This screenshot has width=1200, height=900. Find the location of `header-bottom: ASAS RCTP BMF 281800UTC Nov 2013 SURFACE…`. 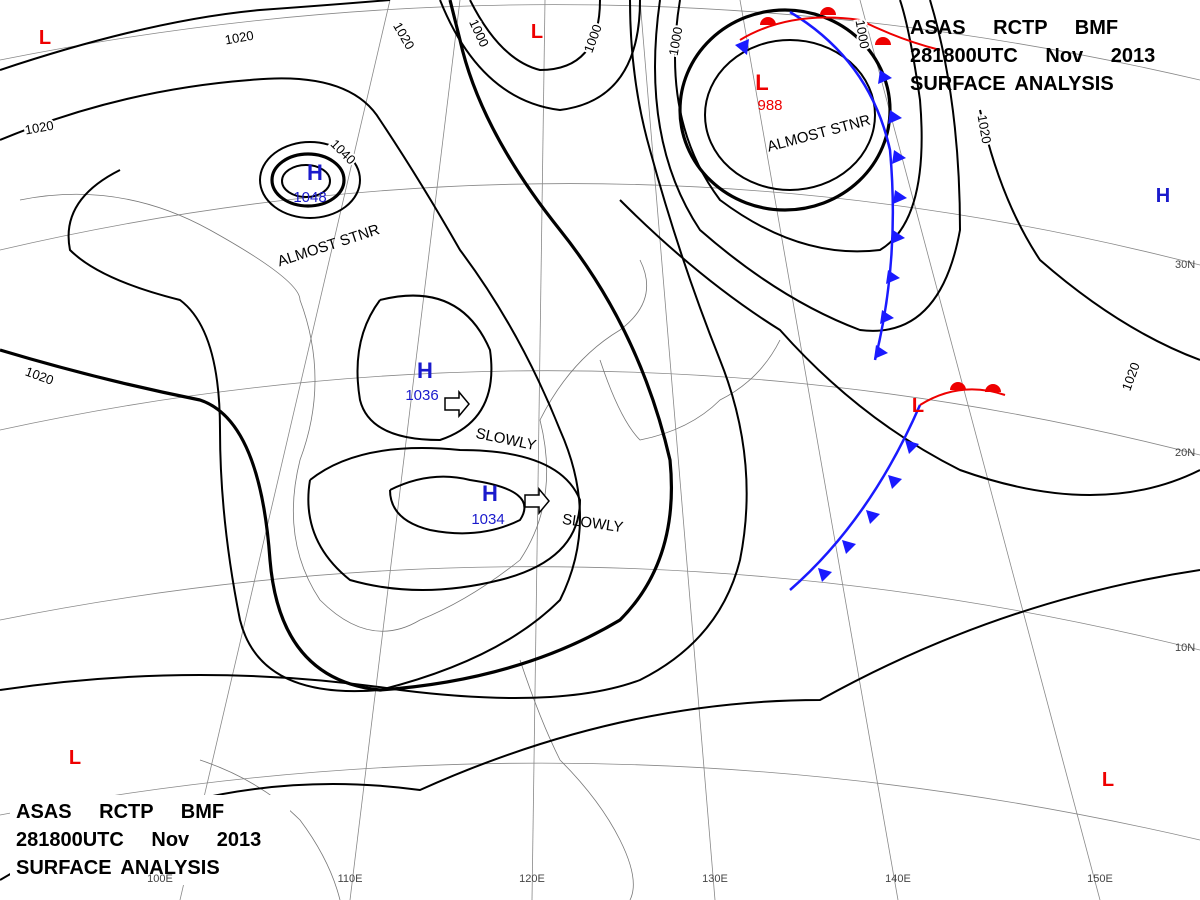

header-bottom: ASAS RCTP BMF 281800UTC Nov 2013 SURFACE… is located at coordinates (138, 840).